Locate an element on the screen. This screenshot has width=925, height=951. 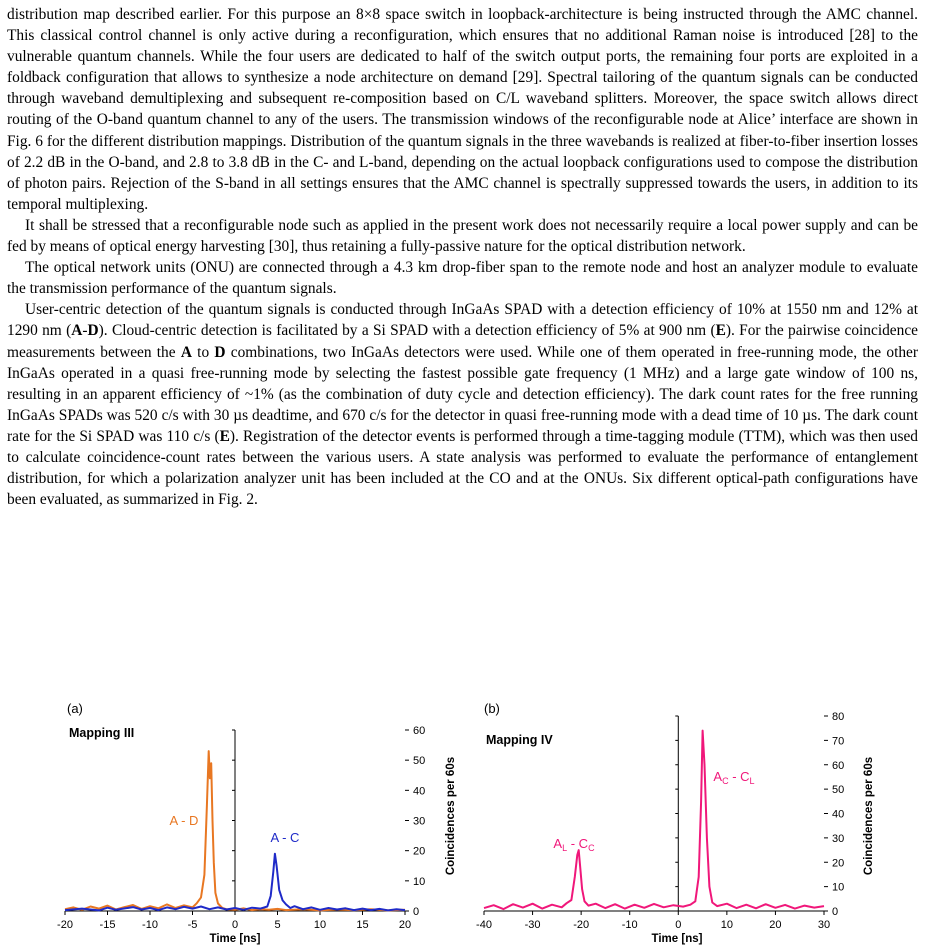
x-tick-label: -40 is located at coordinates (484, 925).